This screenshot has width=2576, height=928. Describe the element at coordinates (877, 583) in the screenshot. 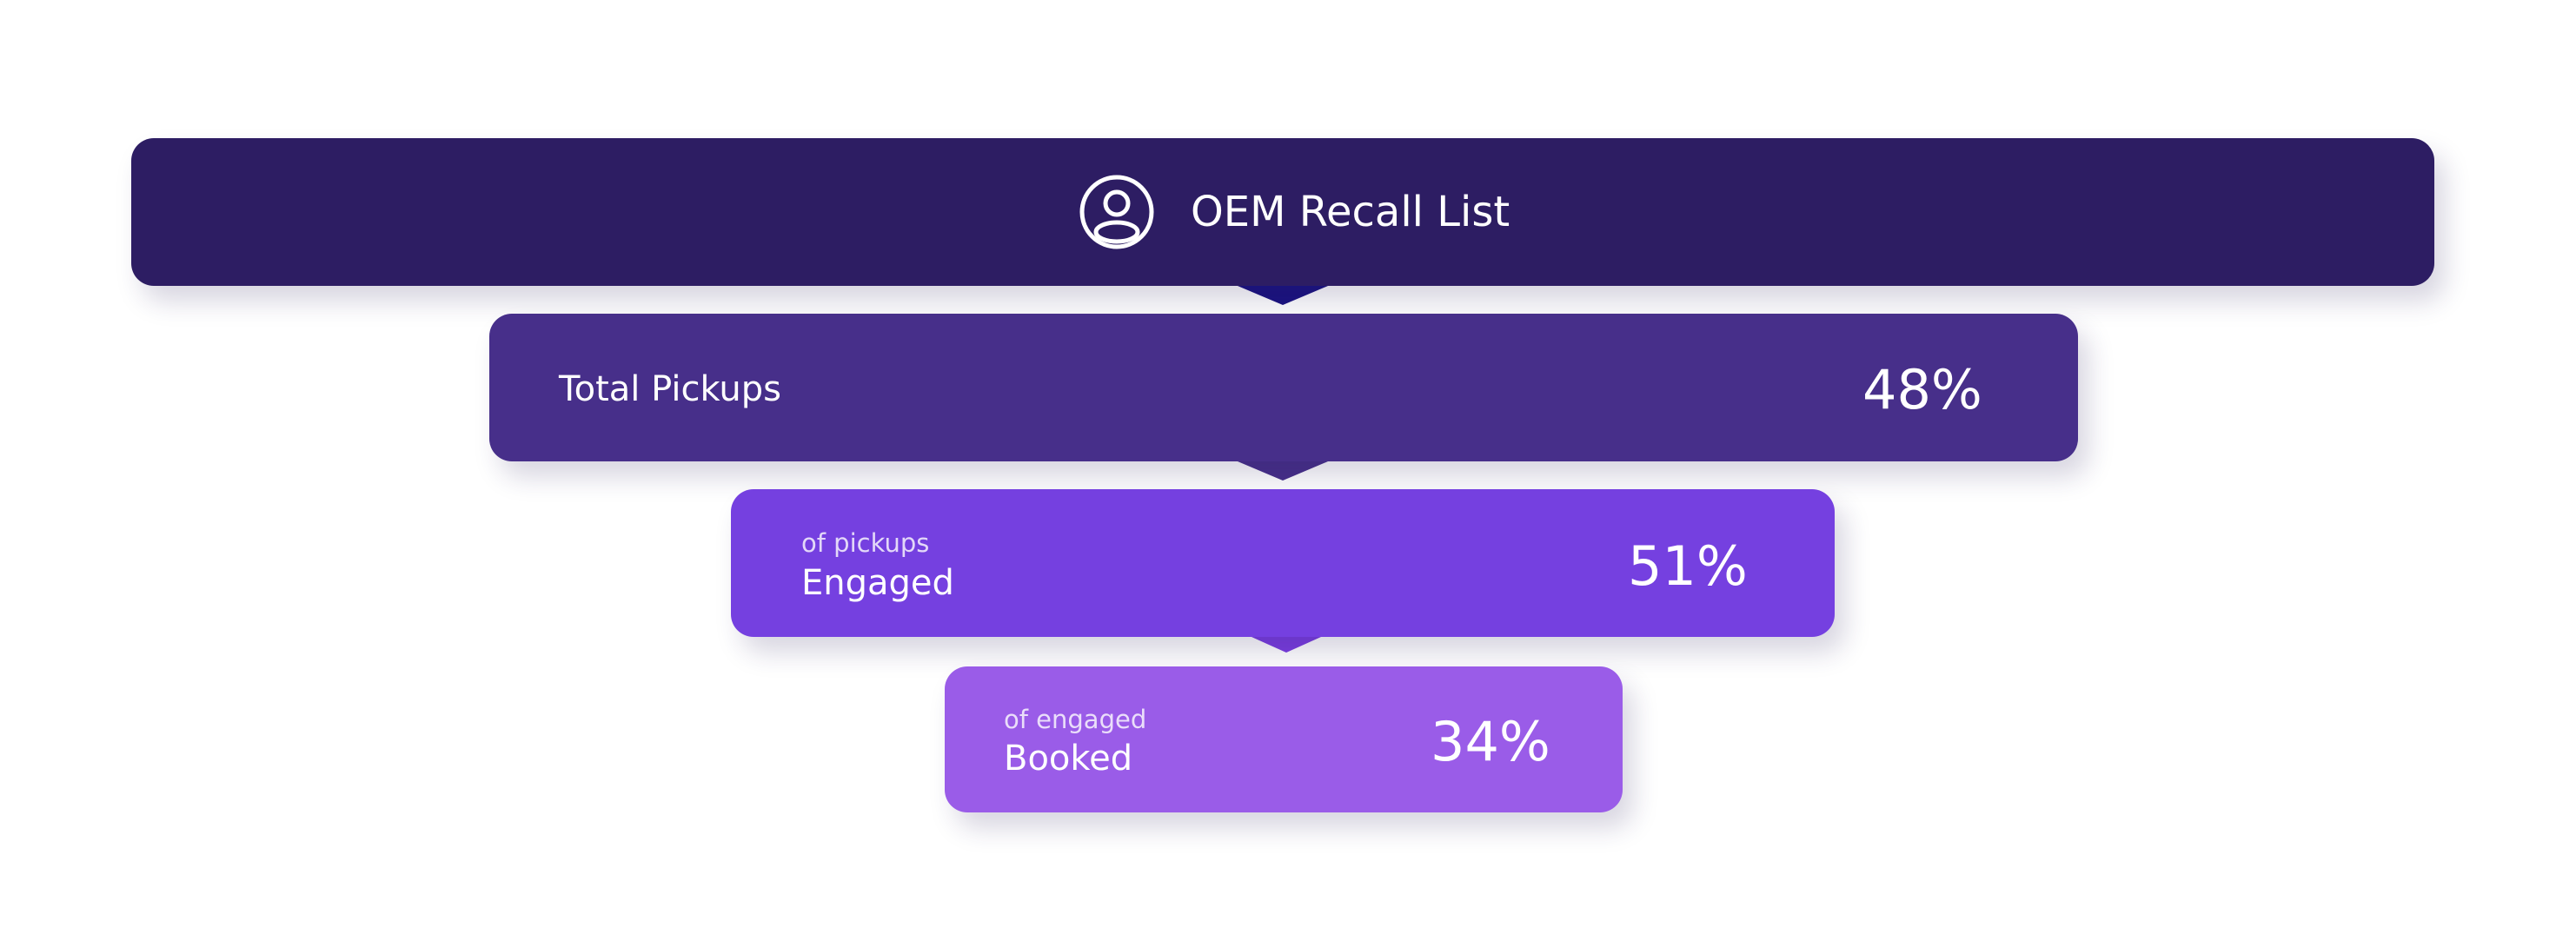

I see `stage-label: Engaged` at that location.